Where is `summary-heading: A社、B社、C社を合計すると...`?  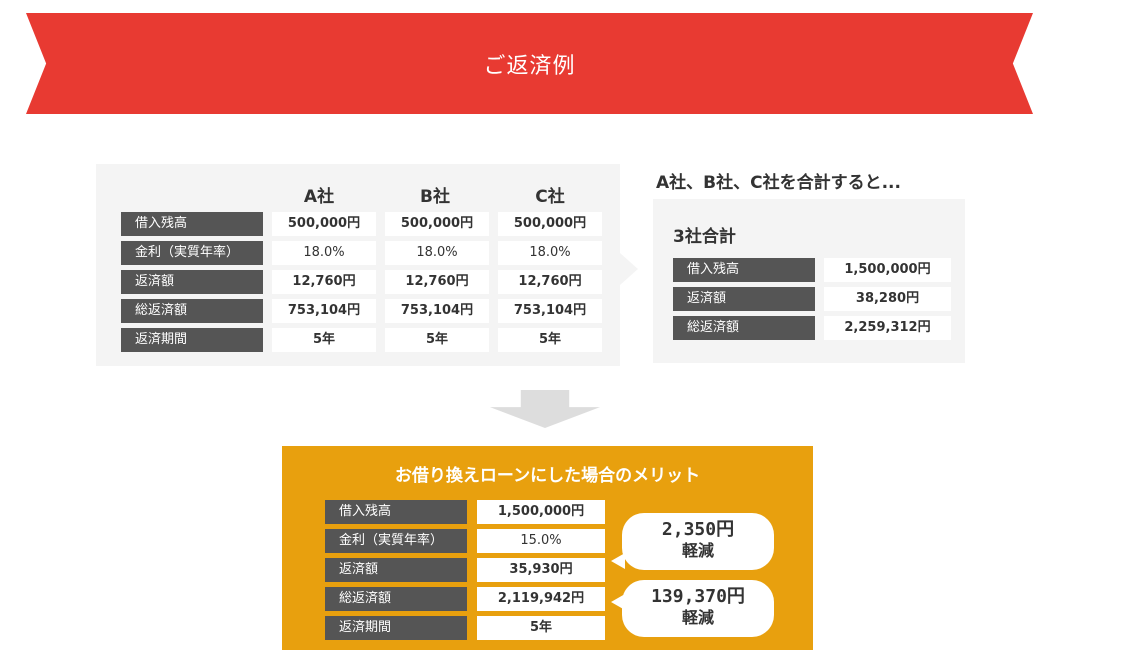 summary-heading: A社、B社、C社を合計すると... is located at coordinates (778, 183).